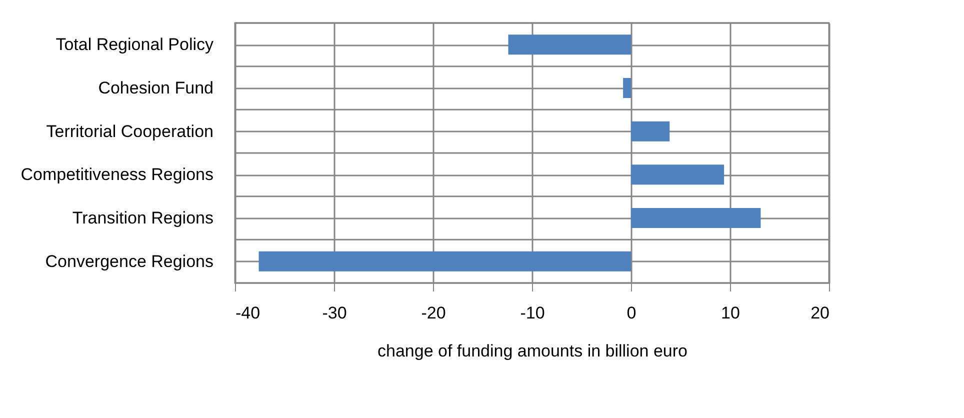  I want to click on x-tick-label: -40, so click(248, 313).